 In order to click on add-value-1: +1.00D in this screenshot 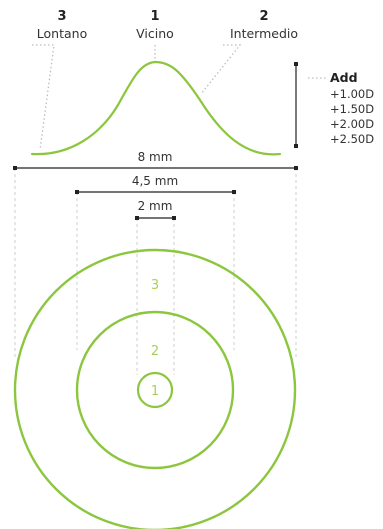, I will do `click(352, 94)`.